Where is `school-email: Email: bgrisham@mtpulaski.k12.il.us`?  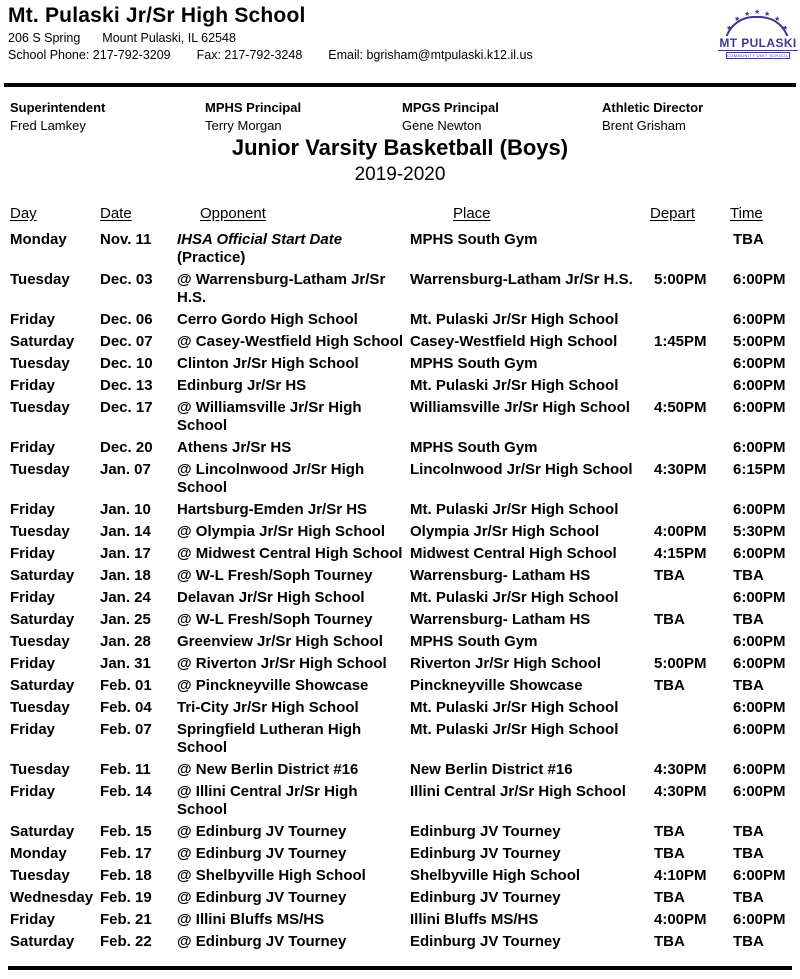
school-email: Email: bgrisham@mtpulaski.k12.il.us is located at coordinates (430, 55).